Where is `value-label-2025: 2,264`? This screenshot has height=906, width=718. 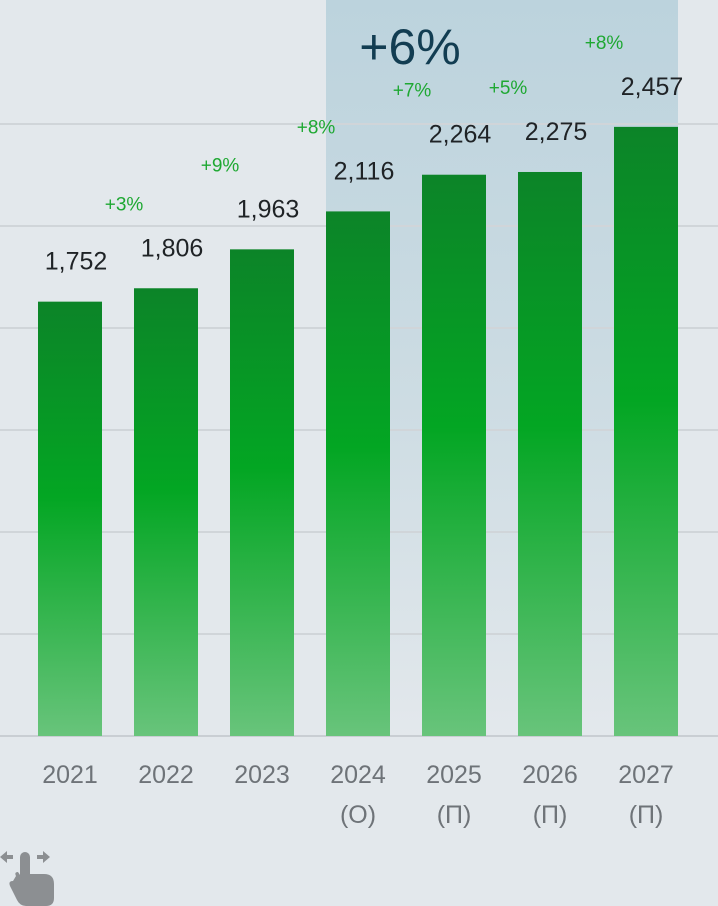 value-label-2025: 2,264 is located at coordinates (460, 135).